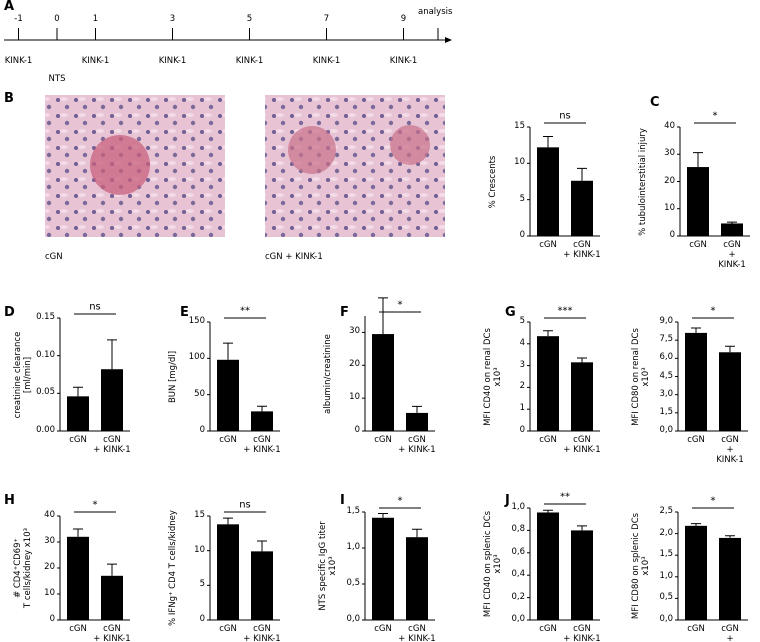 The image size is (760, 642). Describe the element at coordinates (54, 257) in the screenshot. I see `image-caption: cGN` at that location.